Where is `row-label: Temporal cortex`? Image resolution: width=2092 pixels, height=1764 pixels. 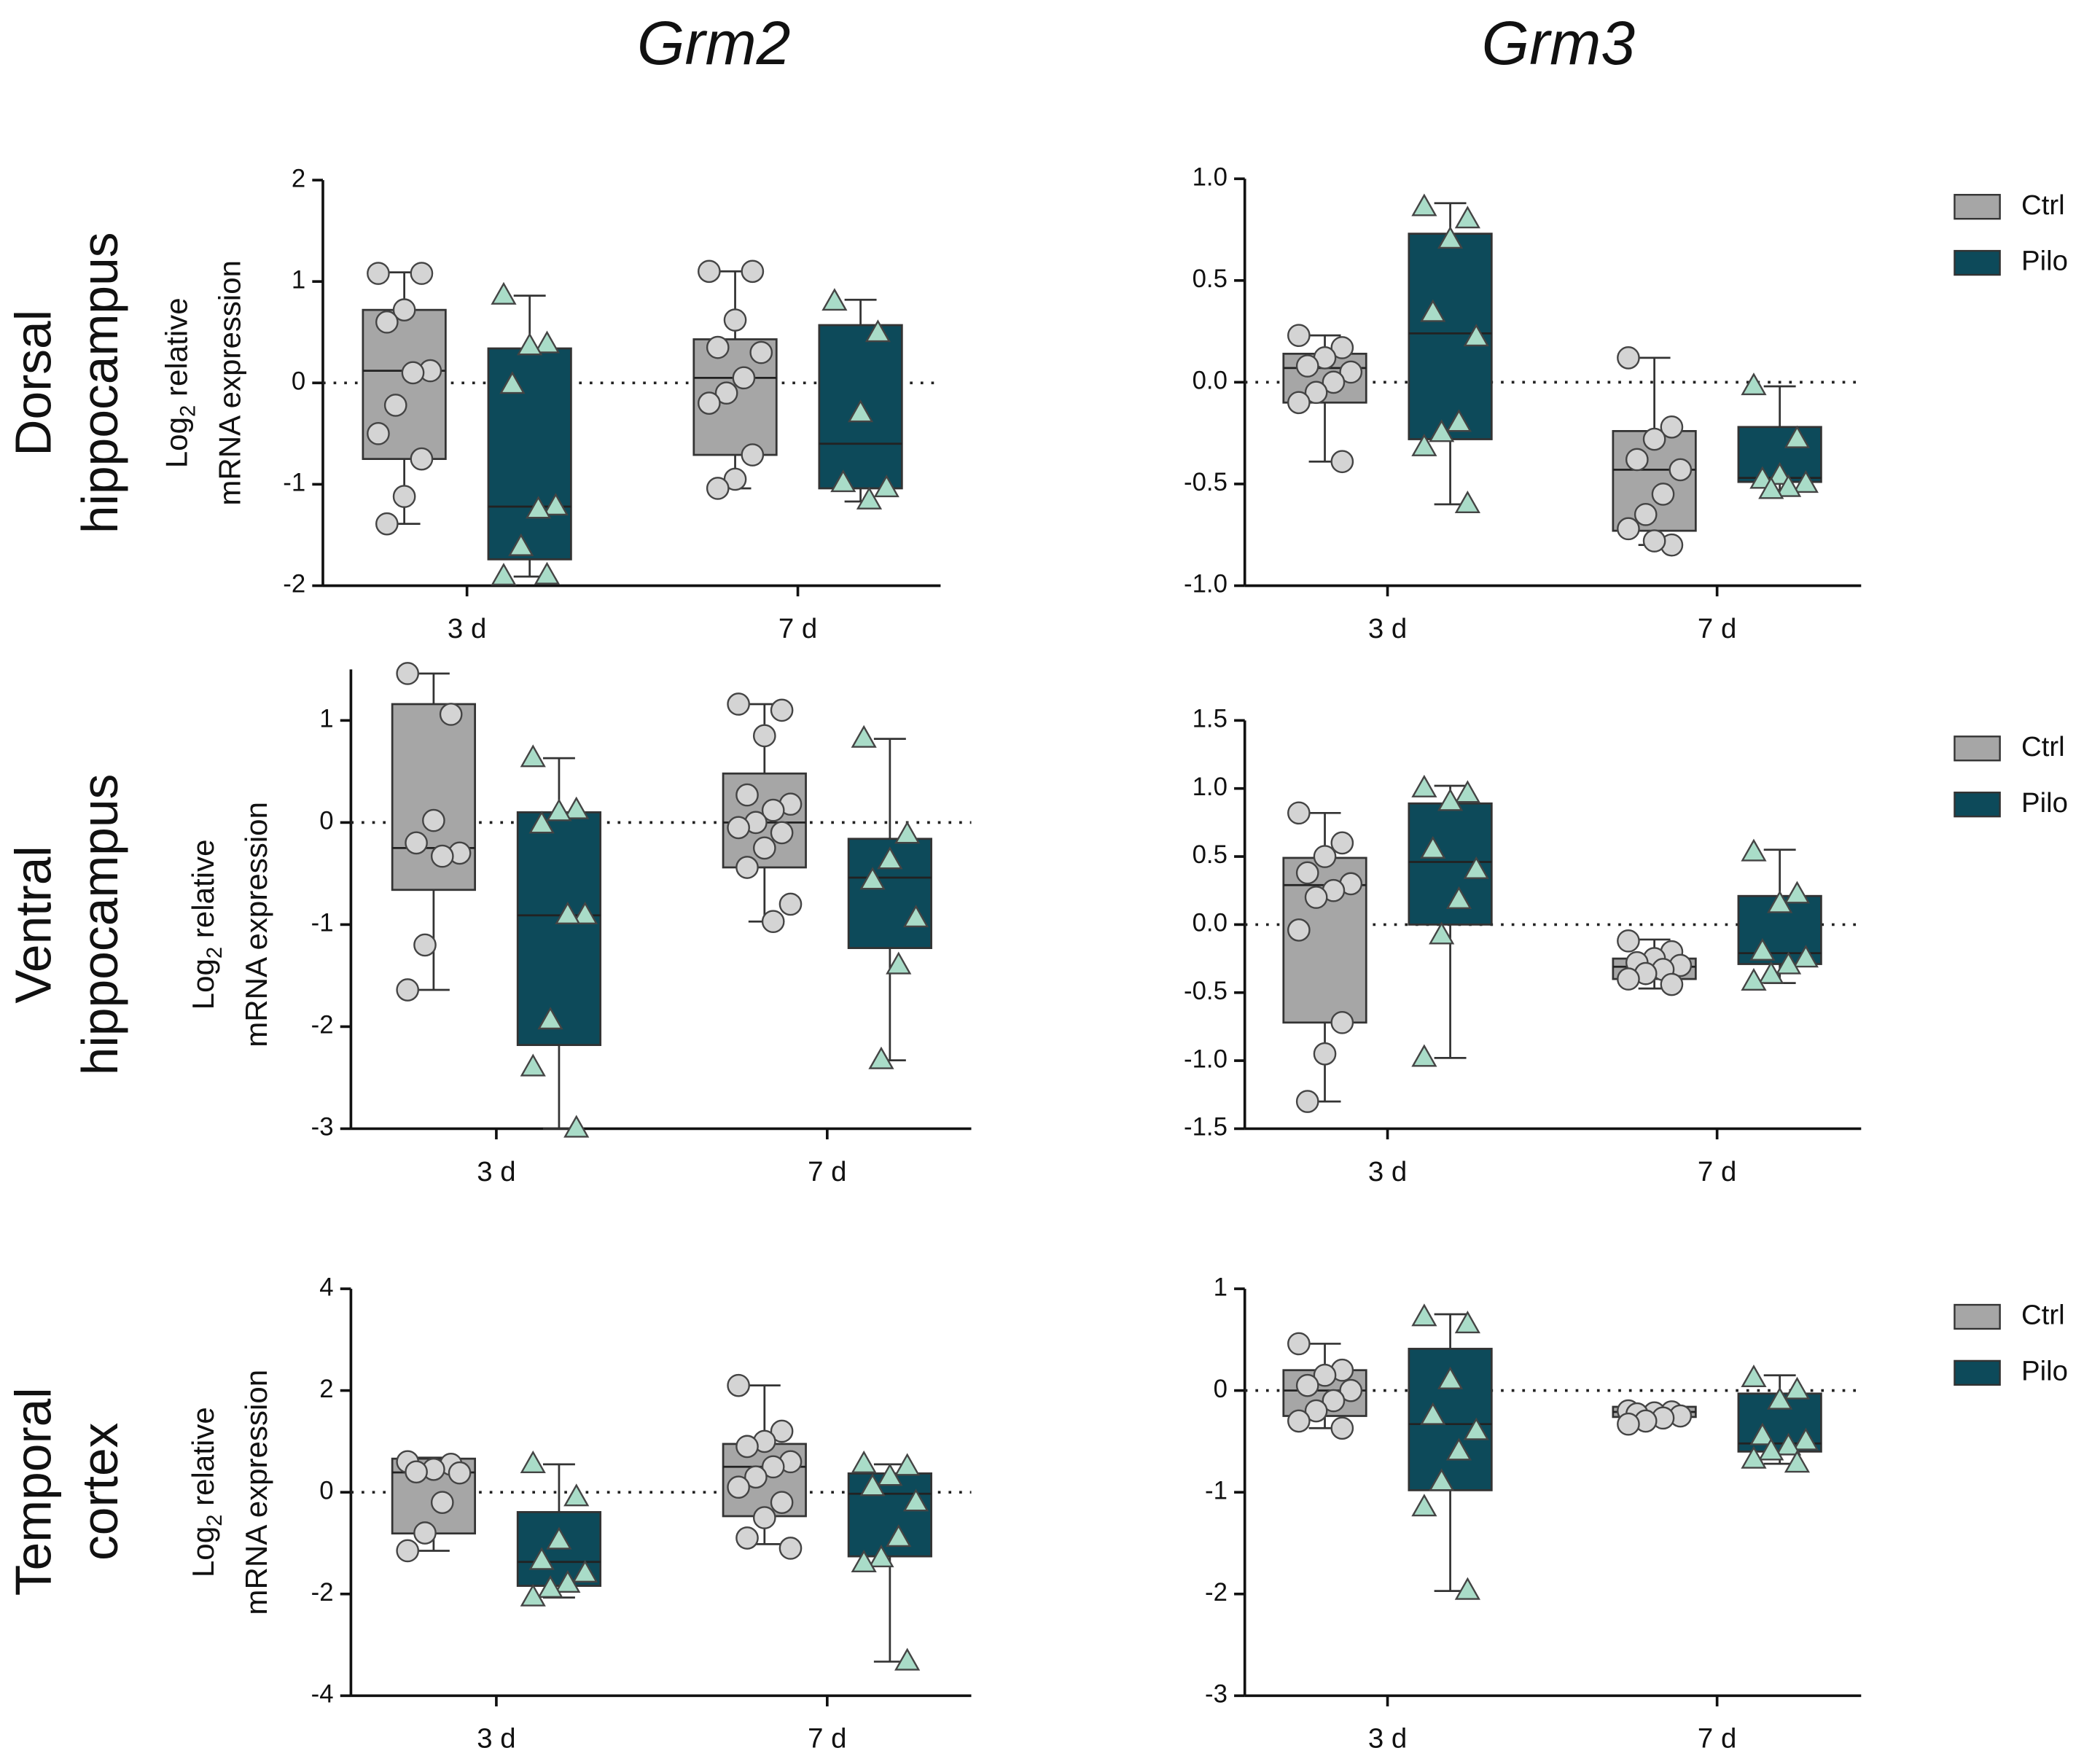 row-label: Temporal cortex is located at coordinates (67, 1491).